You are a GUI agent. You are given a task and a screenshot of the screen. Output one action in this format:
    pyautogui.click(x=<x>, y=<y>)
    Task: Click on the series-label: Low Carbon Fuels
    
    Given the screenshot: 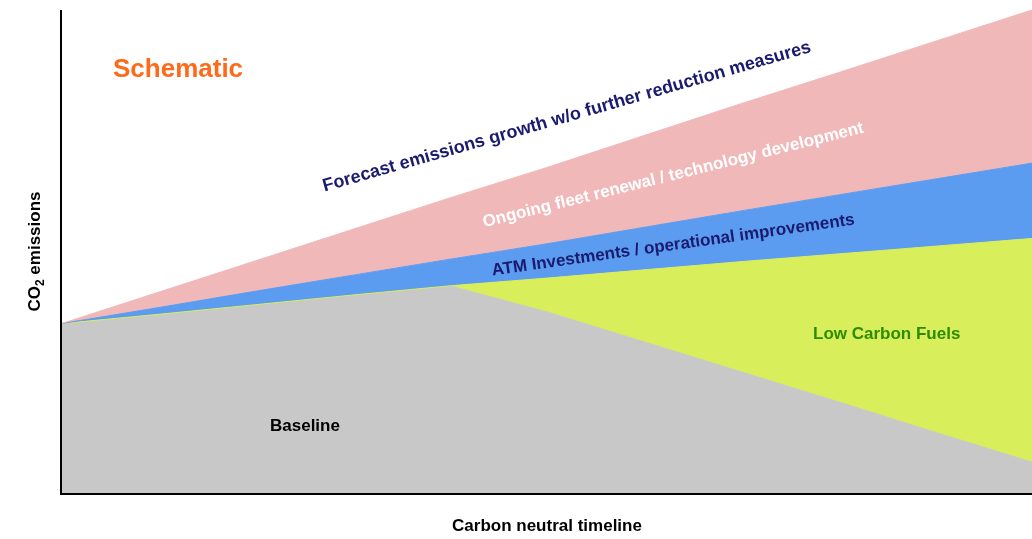 What is the action you would take?
    pyautogui.click(x=887, y=333)
    